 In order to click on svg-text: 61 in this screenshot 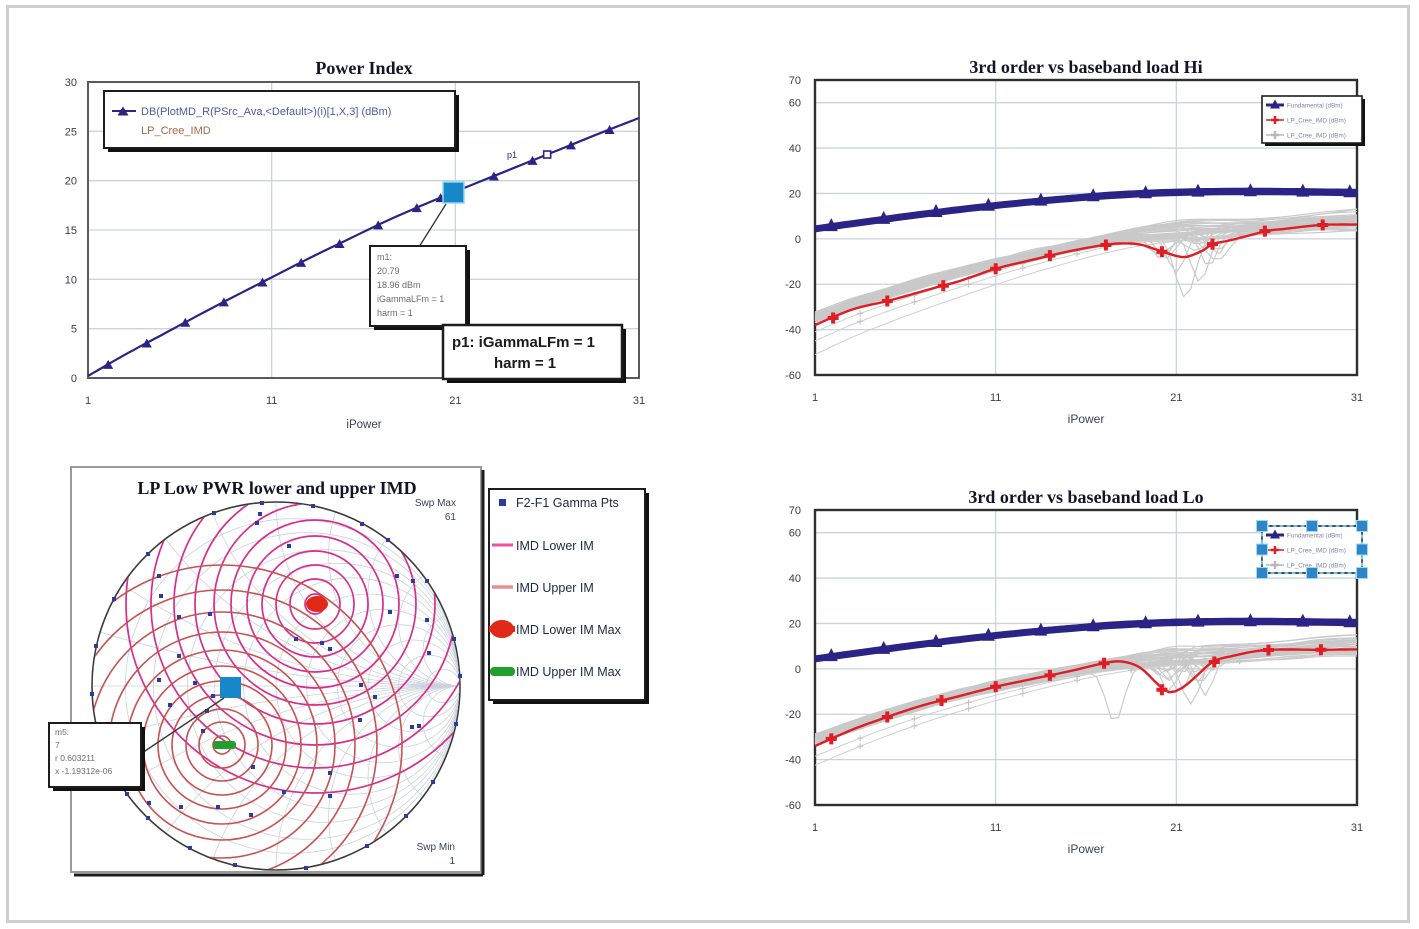, I will do `click(451, 517)`.